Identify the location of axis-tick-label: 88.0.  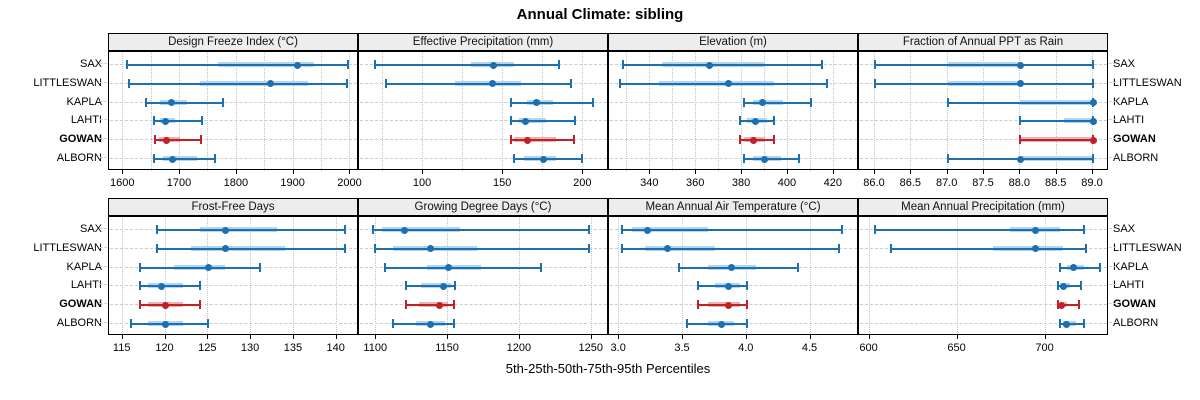
(1019, 183).